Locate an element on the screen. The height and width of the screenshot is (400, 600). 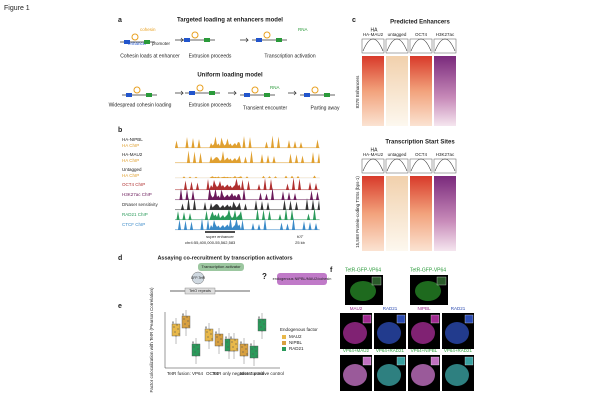
gene-label: KIT is located at coordinates (300, 236).